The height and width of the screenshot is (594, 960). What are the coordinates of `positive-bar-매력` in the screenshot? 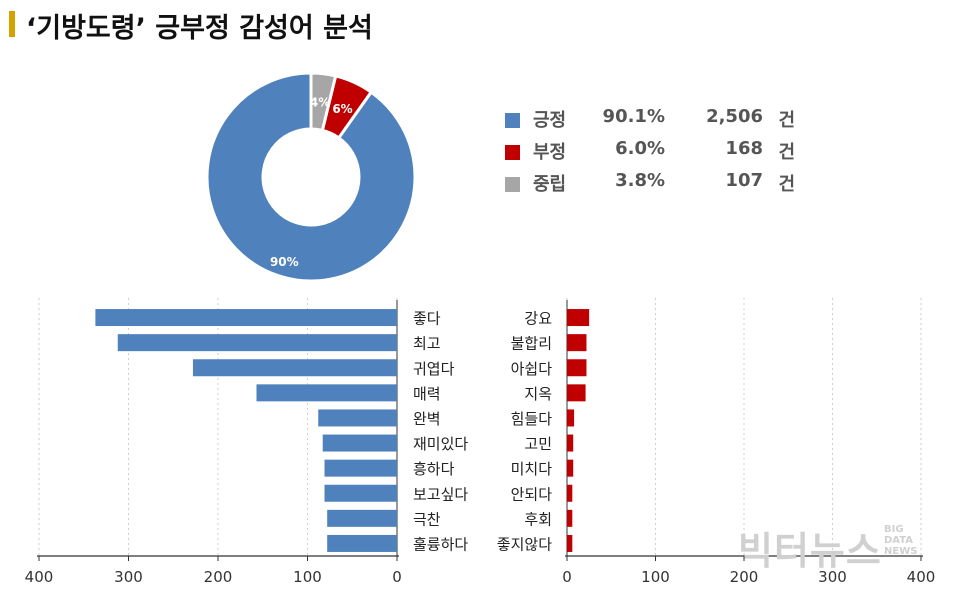 It's located at (326, 393).